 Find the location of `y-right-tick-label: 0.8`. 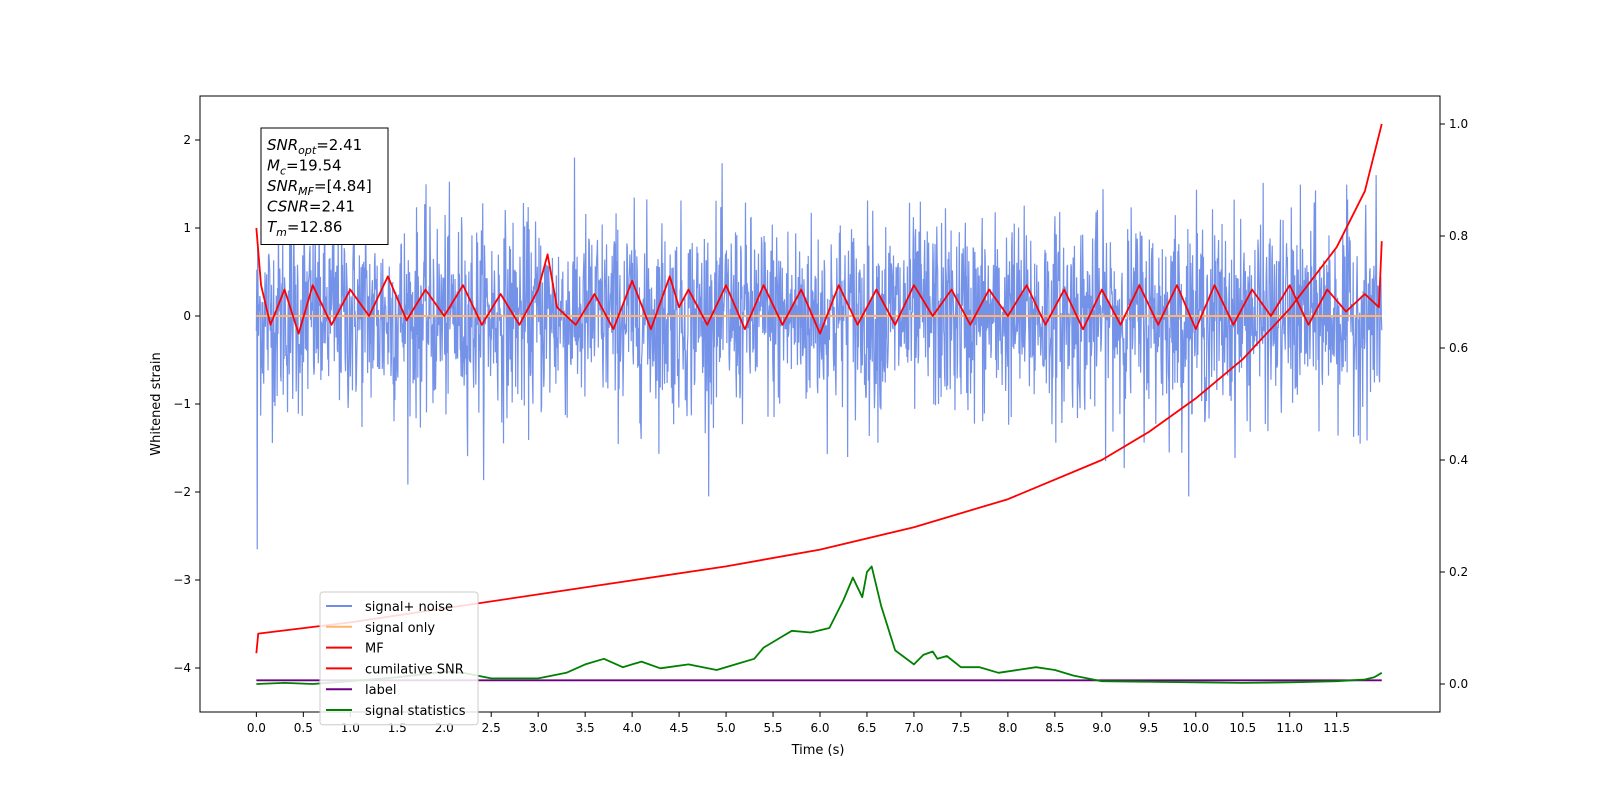

y-right-tick-label: 0.8 is located at coordinates (1458, 236).